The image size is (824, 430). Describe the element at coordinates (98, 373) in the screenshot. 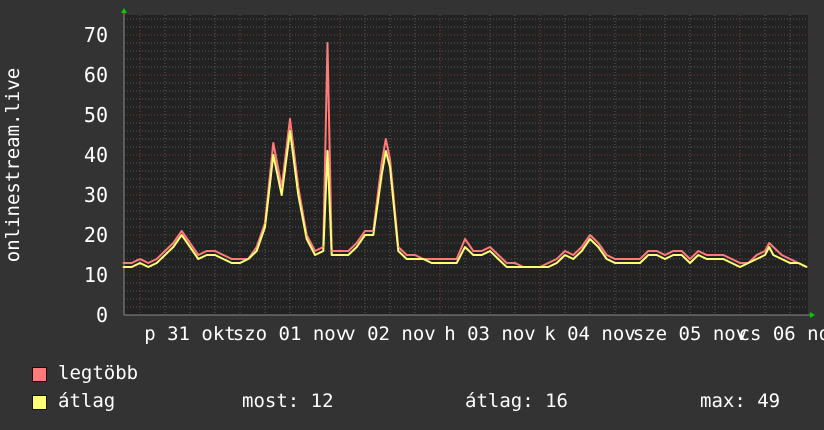

I see `legend-label-max: legtöbb` at that location.